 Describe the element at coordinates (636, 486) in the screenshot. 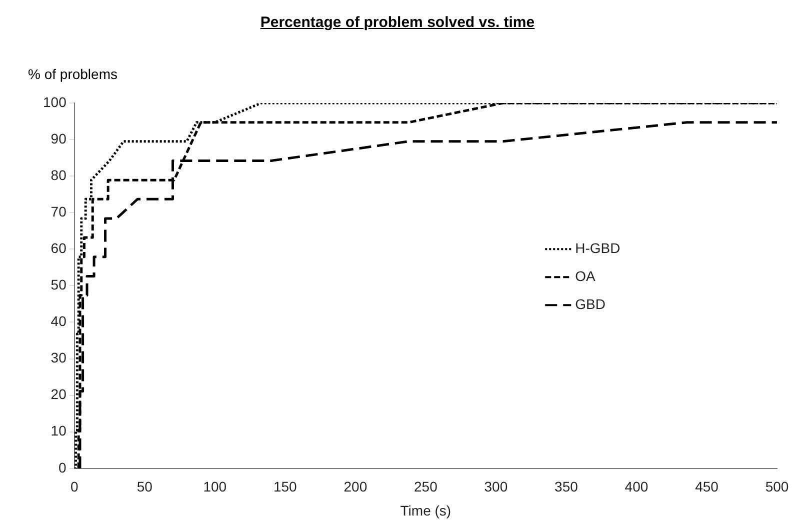

I see `x-tick-label: 400` at that location.